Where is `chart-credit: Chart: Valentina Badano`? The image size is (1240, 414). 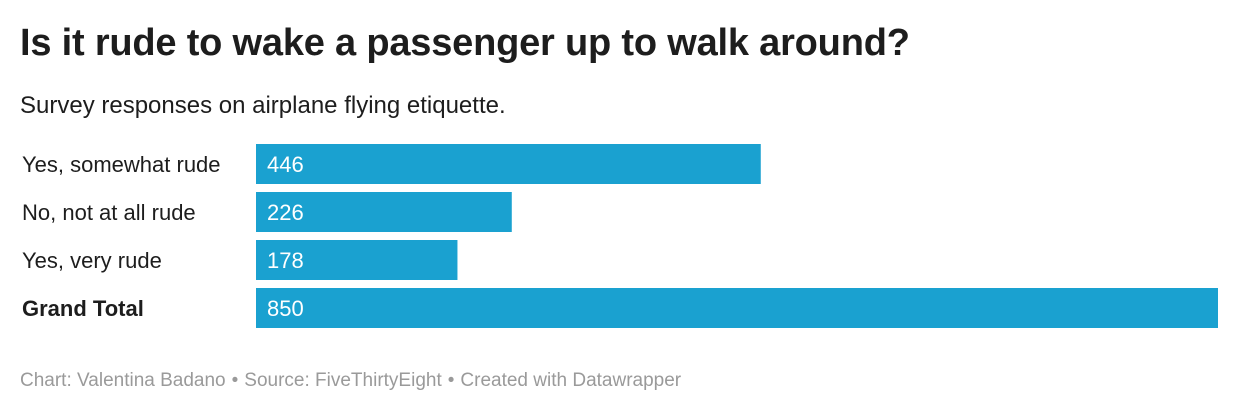 chart-credit: Chart: Valentina Badano is located at coordinates (123, 380).